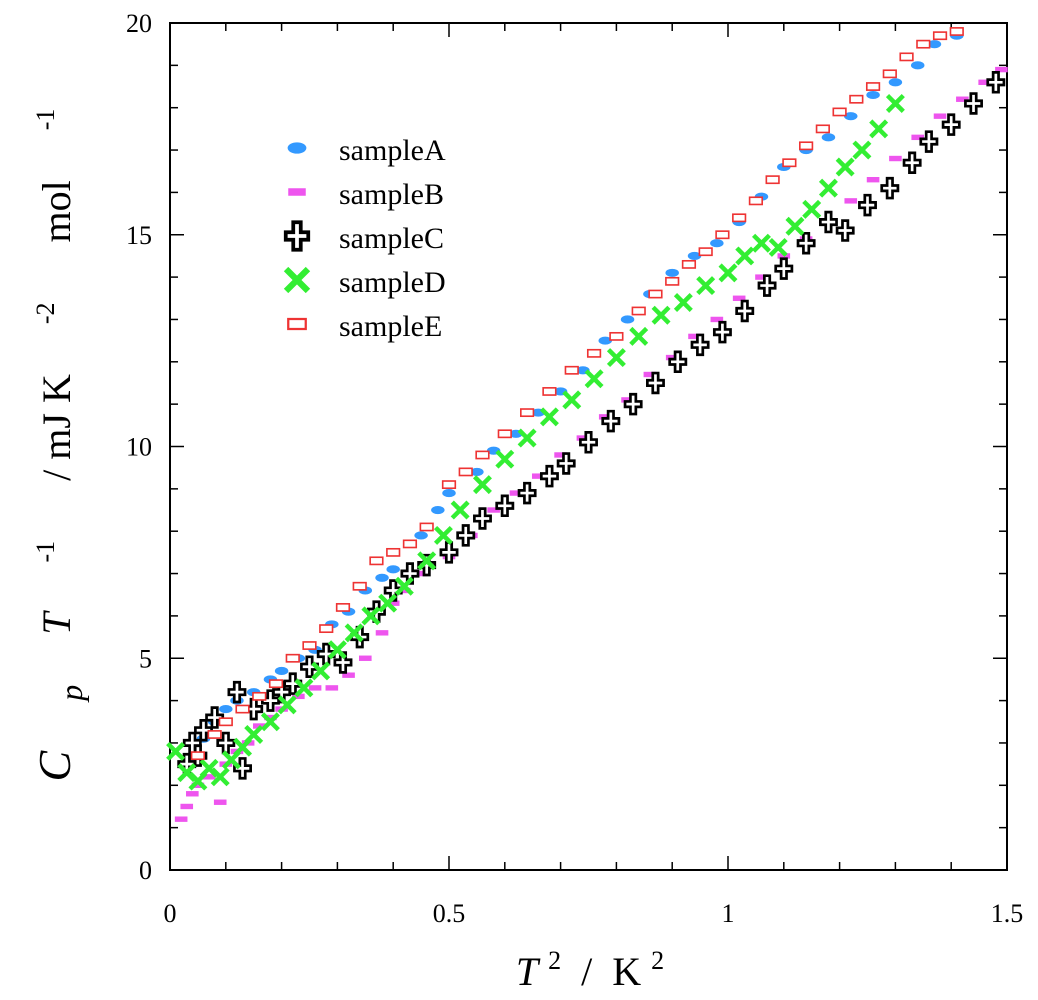 This screenshot has height=1000, width=1038. Describe the element at coordinates (71, 694) in the screenshot. I see `y-title-p: p` at that location.